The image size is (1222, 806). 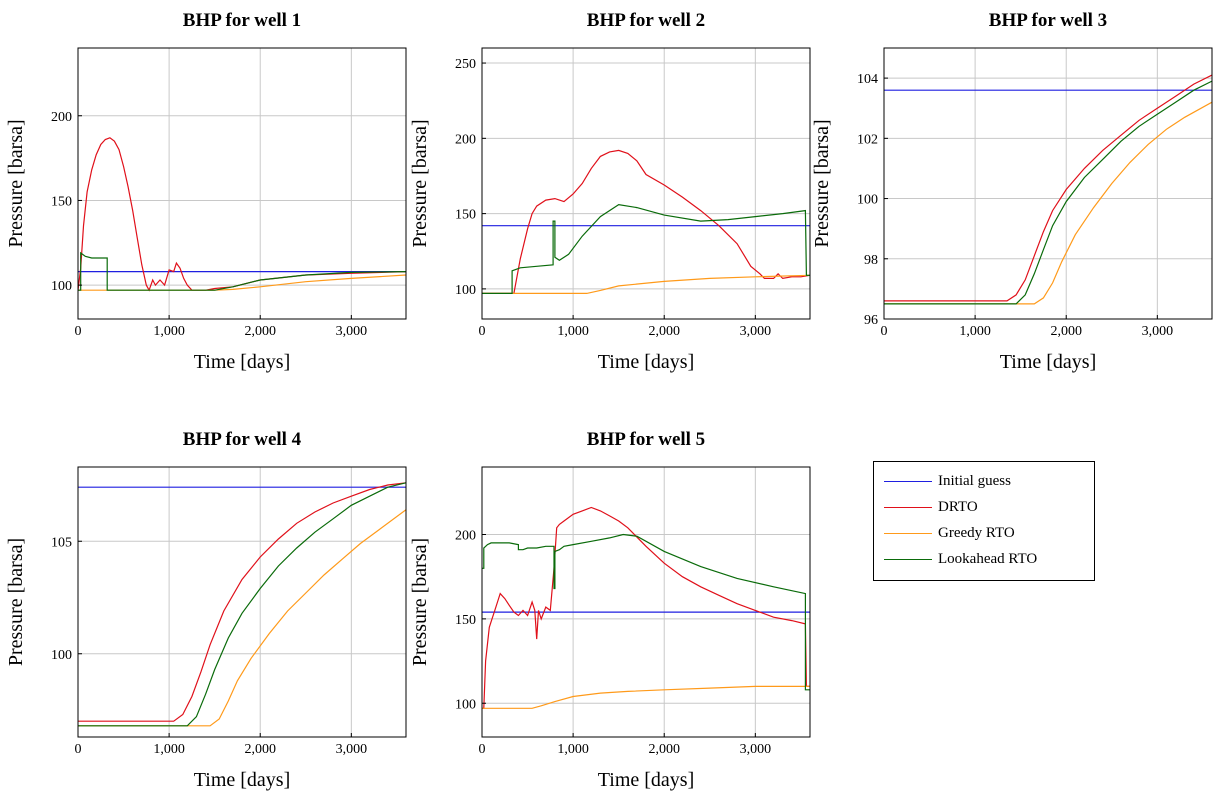 What do you see at coordinates (958, 506) in the screenshot?
I see `legend-label-drto: DRTO` at bounding box center [958, 506].